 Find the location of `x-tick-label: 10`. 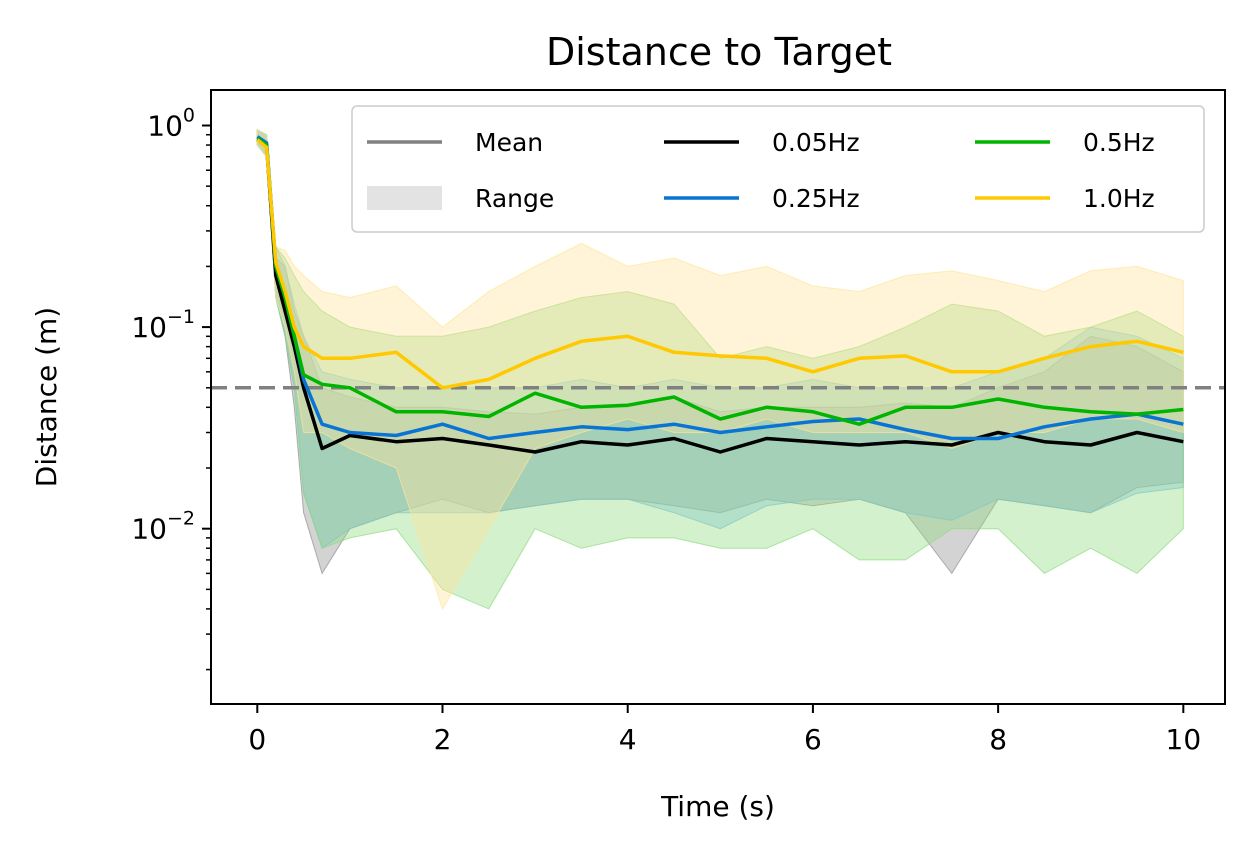

x-tick-label: 10 is located at coordinates (1184, 739).